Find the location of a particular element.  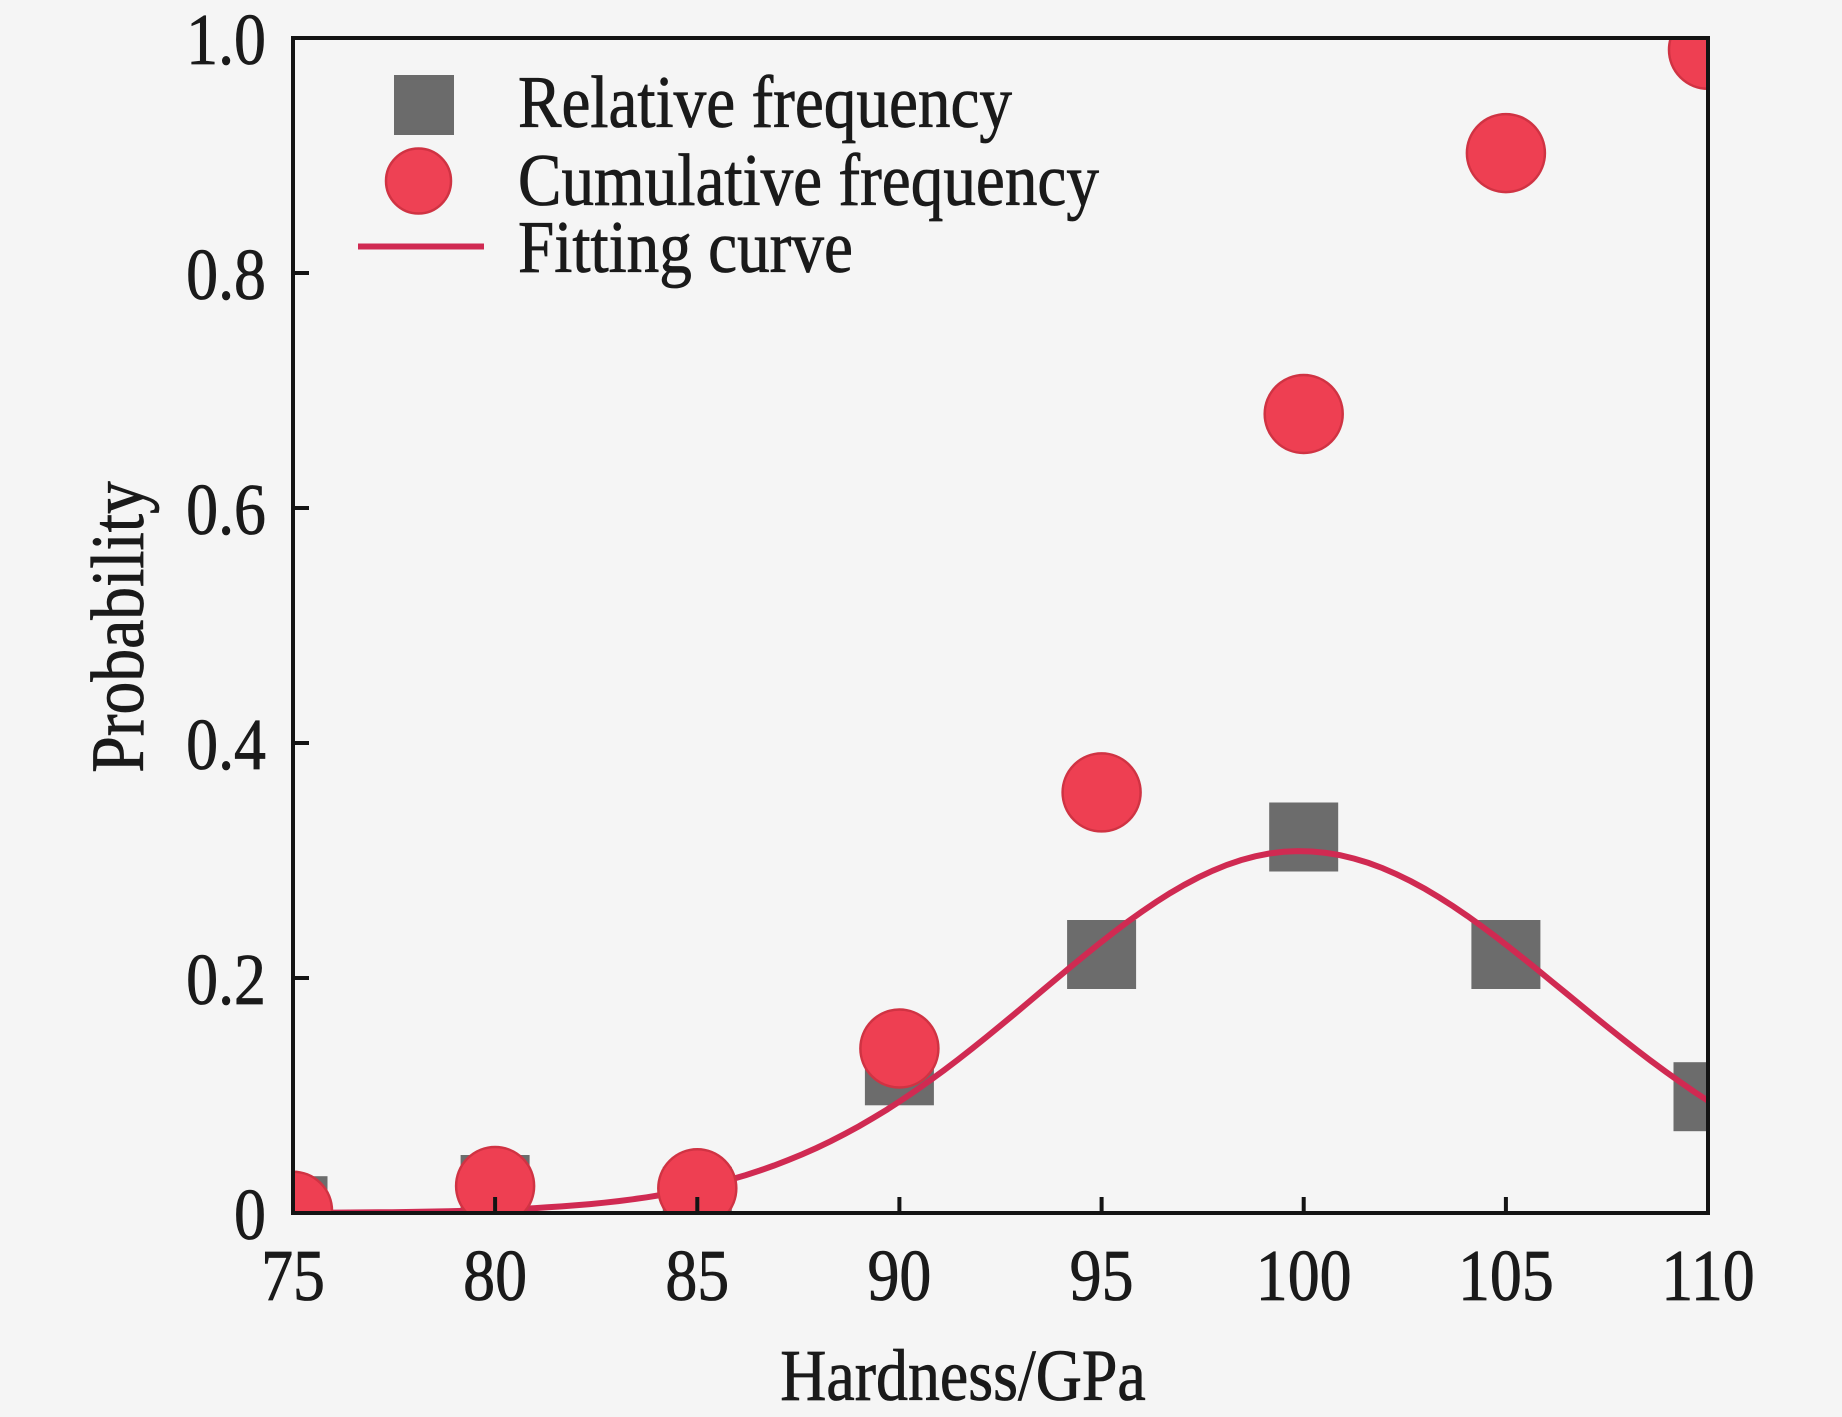

svg-text: 90 is located at coordinates (899, 1275).